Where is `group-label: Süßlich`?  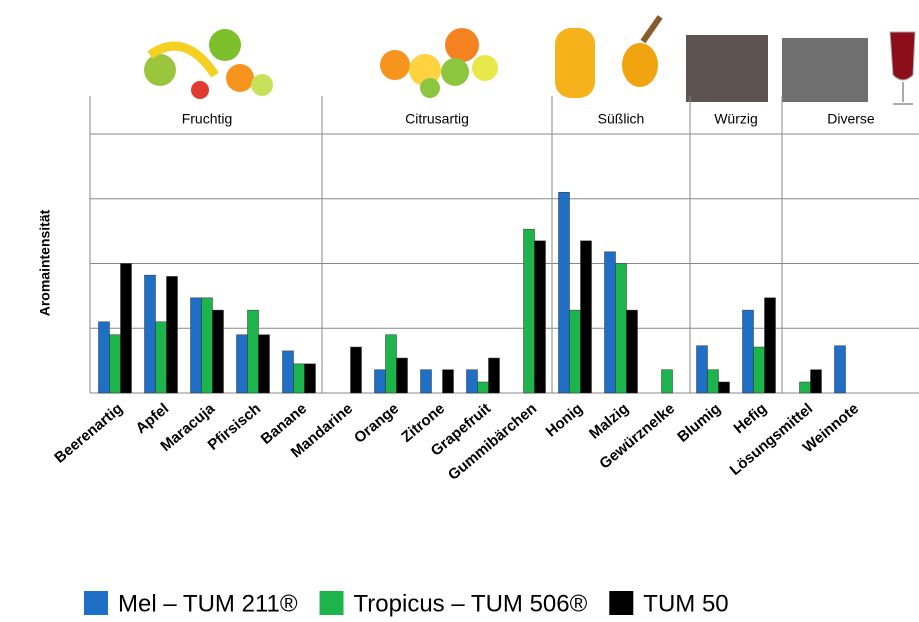
group-label: Süßlich is located at coordinates (621, 119).